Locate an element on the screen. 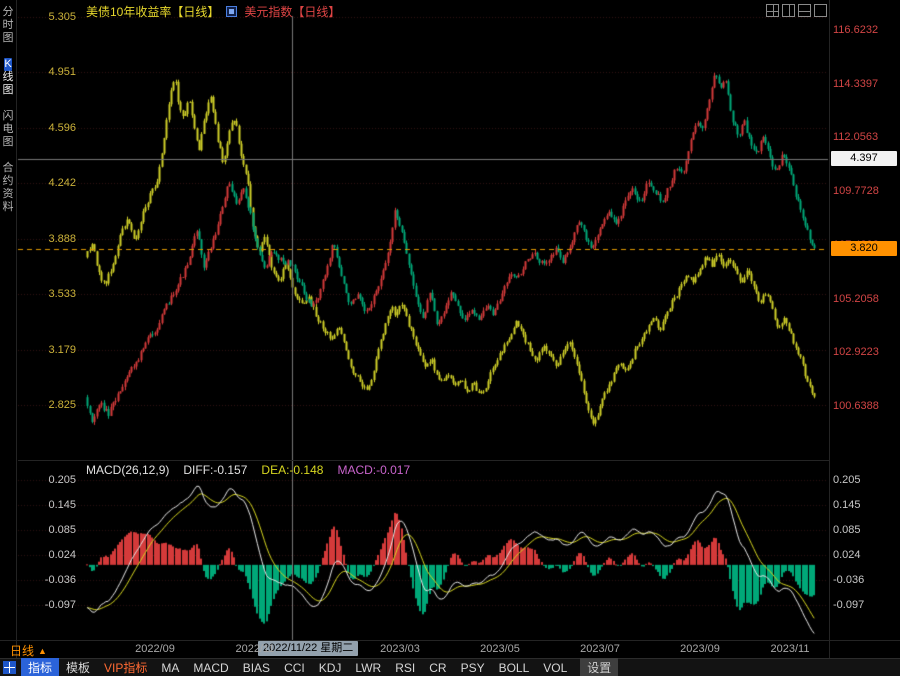  tab-indicator: 指标 is located at coordinates (40, 667).